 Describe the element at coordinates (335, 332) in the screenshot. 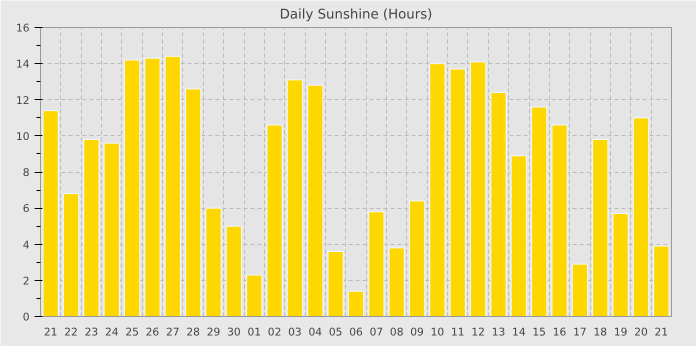

I see `x-tick-label: 05` at that location.